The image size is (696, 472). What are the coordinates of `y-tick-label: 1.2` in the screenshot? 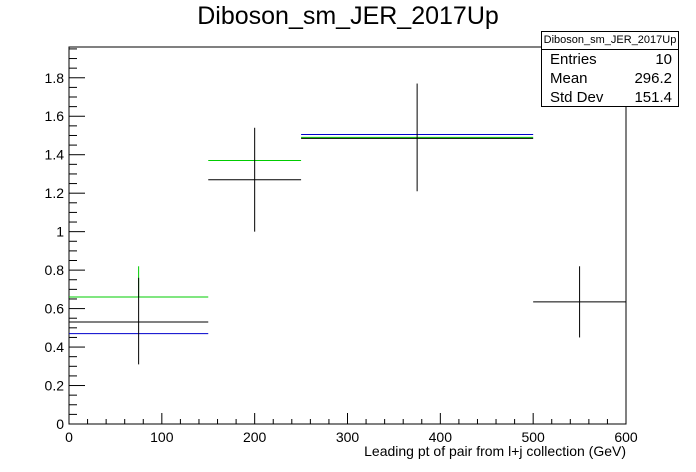 It's located at (55, 193).